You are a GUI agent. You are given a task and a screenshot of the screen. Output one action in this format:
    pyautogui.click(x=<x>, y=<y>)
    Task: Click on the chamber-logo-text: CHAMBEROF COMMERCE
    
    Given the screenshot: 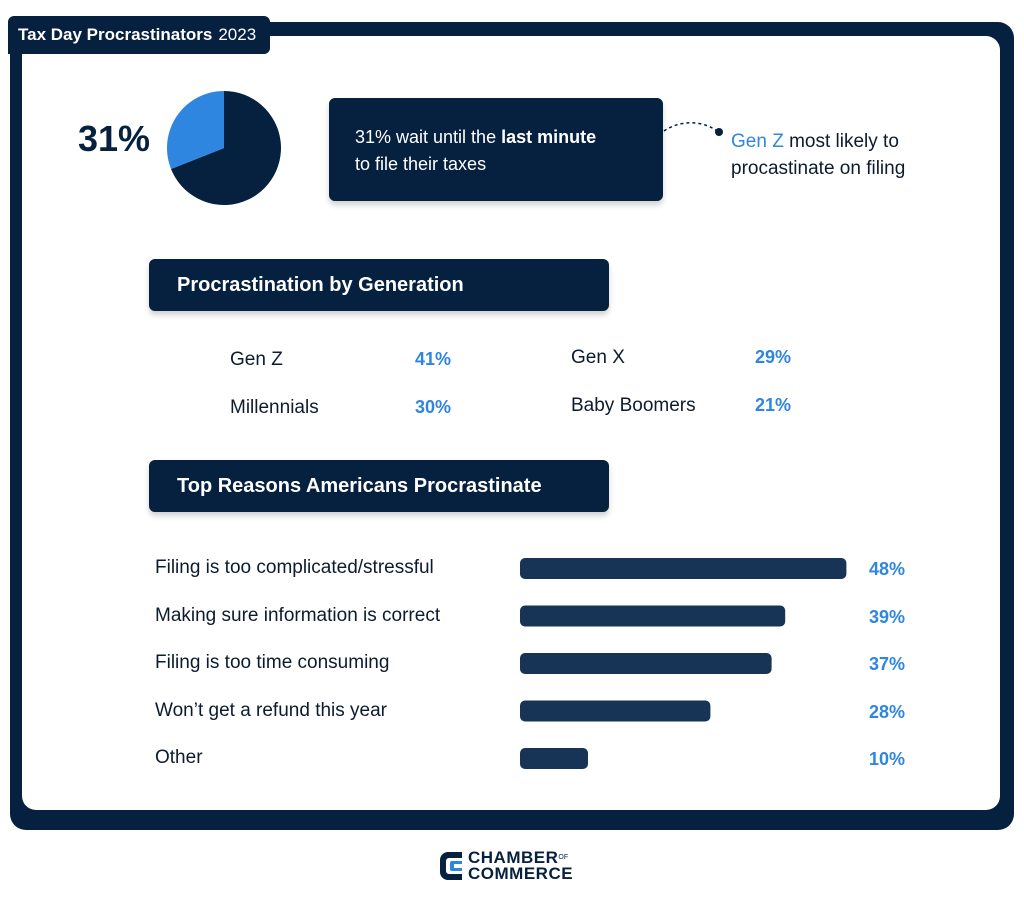 What is the action you would take?
    pyautogui.click(x=521, y=865)
    